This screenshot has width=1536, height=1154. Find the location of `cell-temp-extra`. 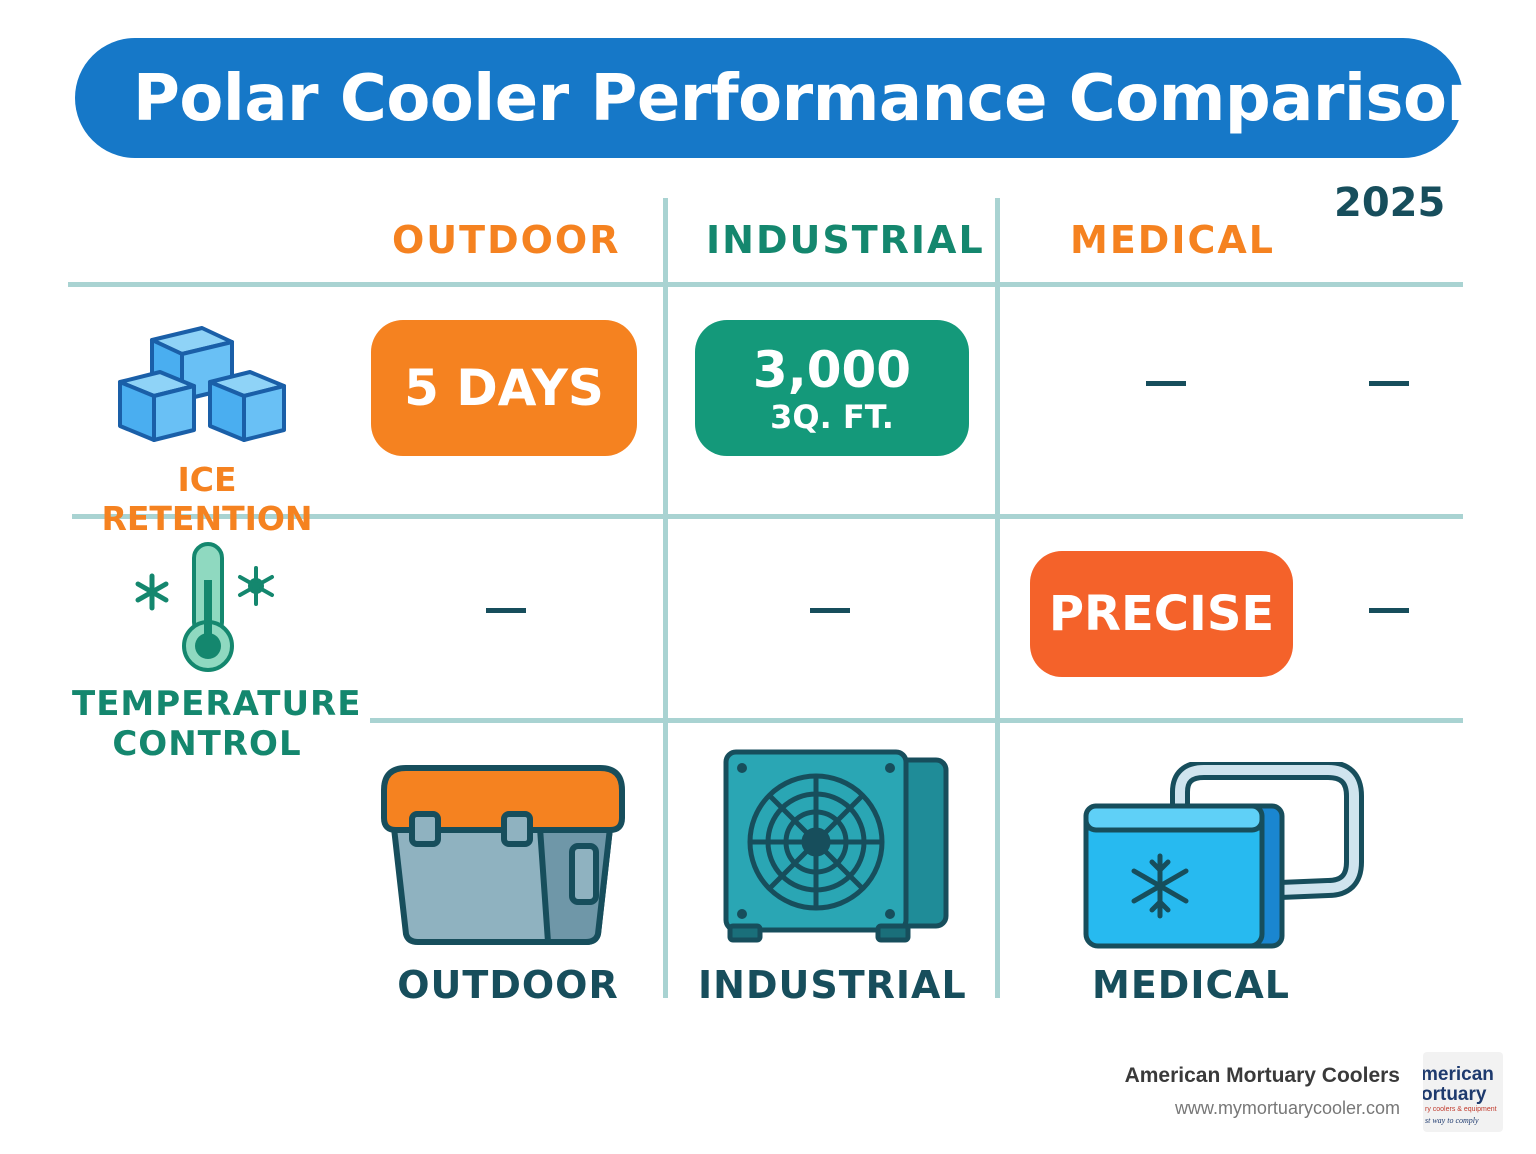

cell-temp-extra is located at coordinates (1389, 610).